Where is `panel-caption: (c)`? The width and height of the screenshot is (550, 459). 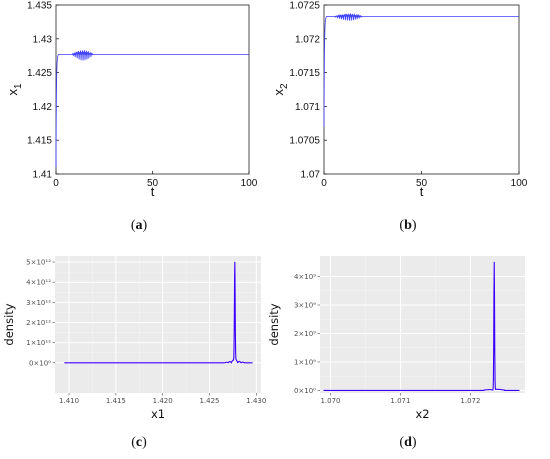
panel-caption: (c) is located at coordinates (139, 442).